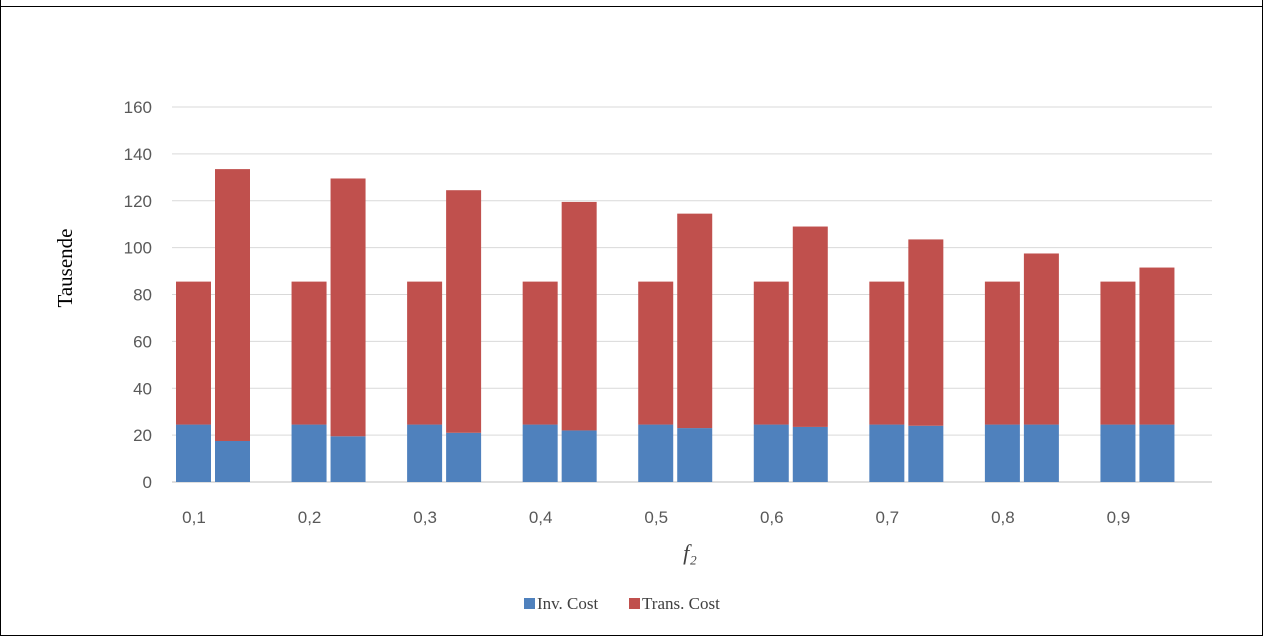  Describe the element at coordinates (142, 435) in the screenshot. I see `y-tick-label: 20` at that location.